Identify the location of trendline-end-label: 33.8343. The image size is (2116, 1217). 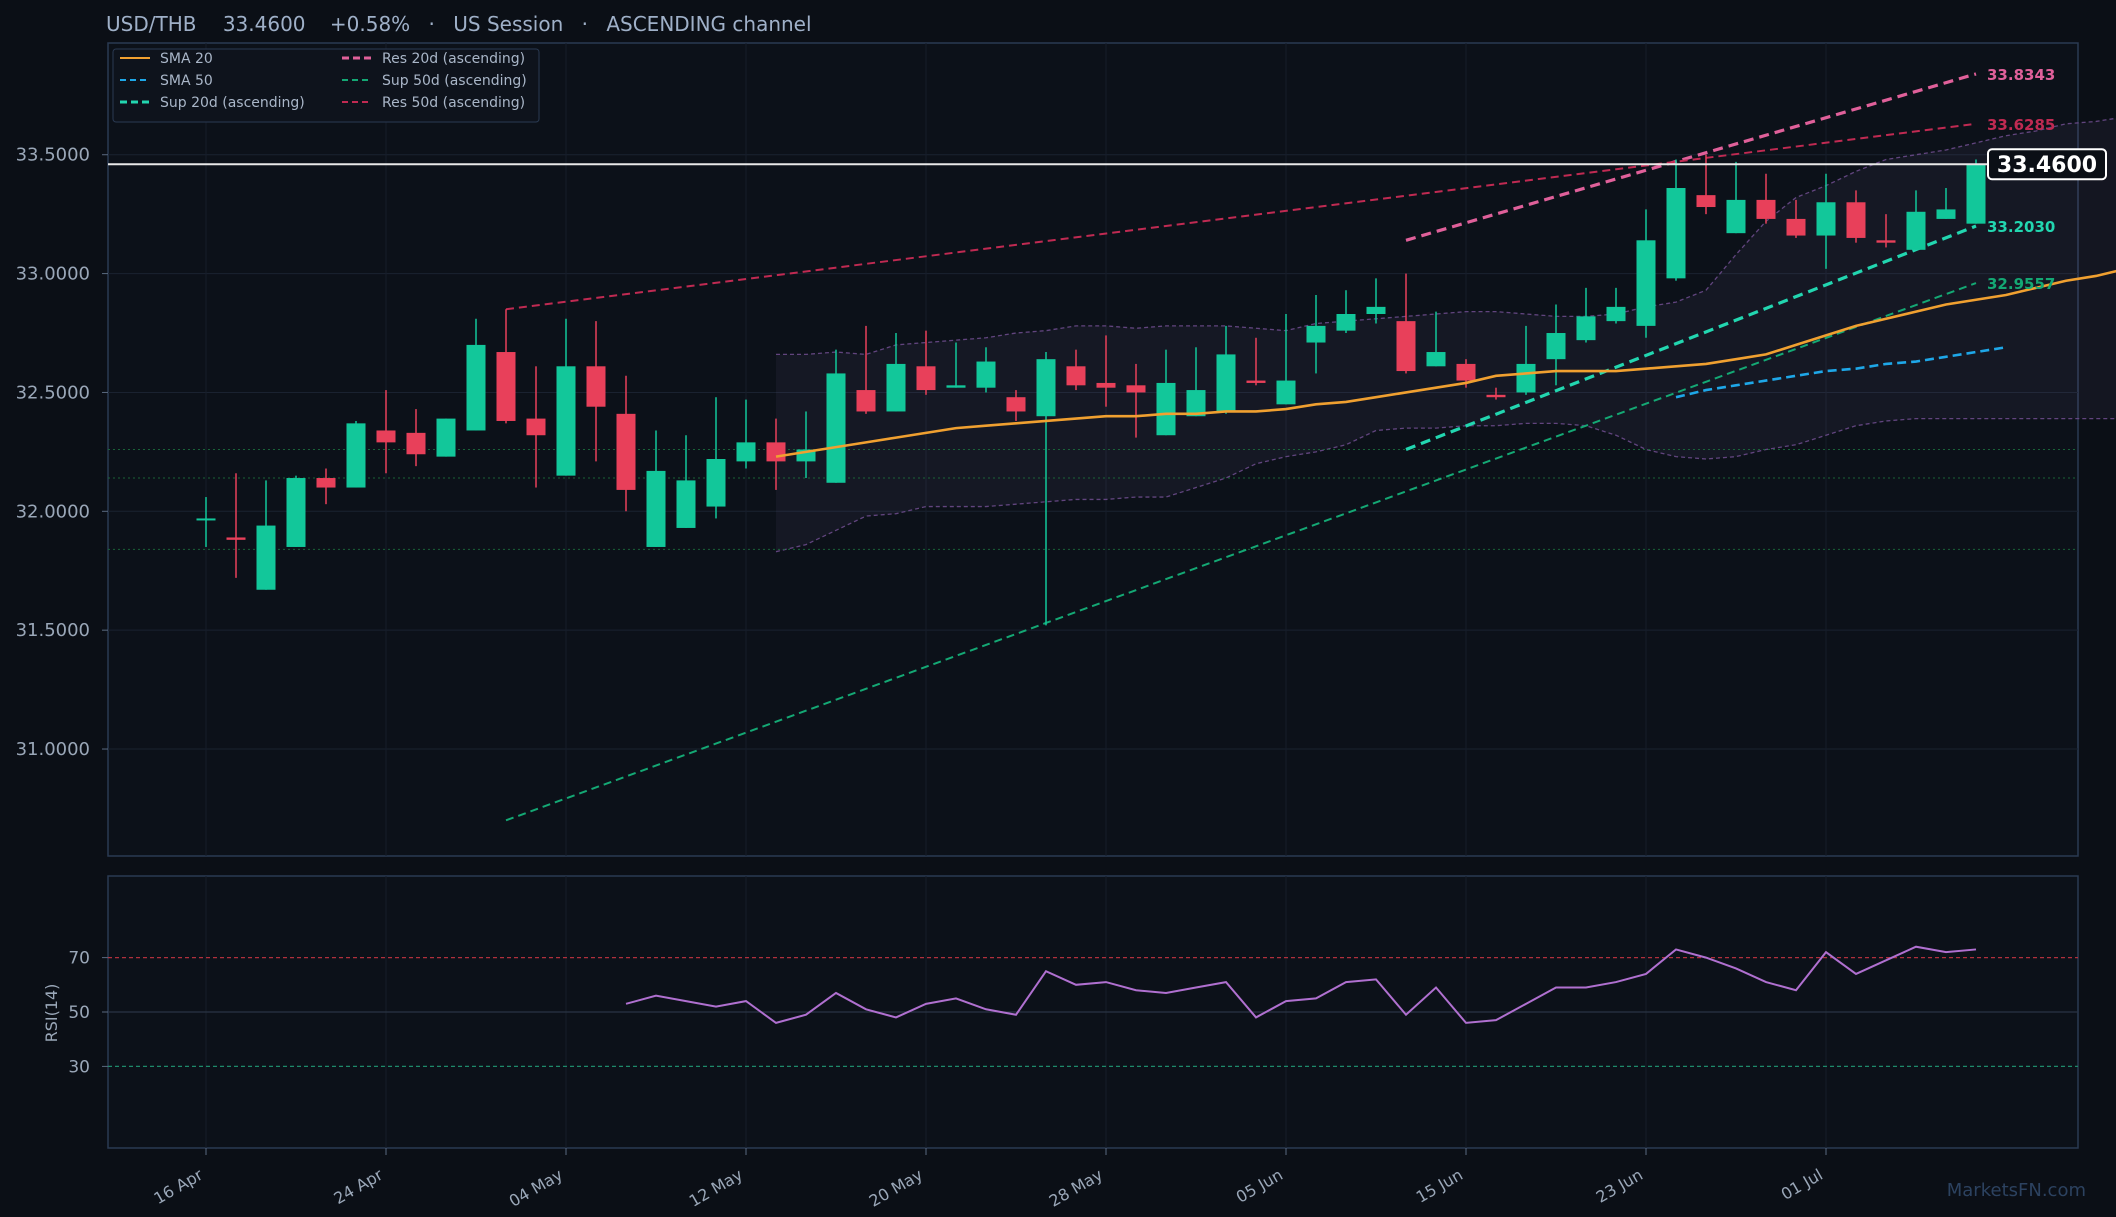
(2021, 75).